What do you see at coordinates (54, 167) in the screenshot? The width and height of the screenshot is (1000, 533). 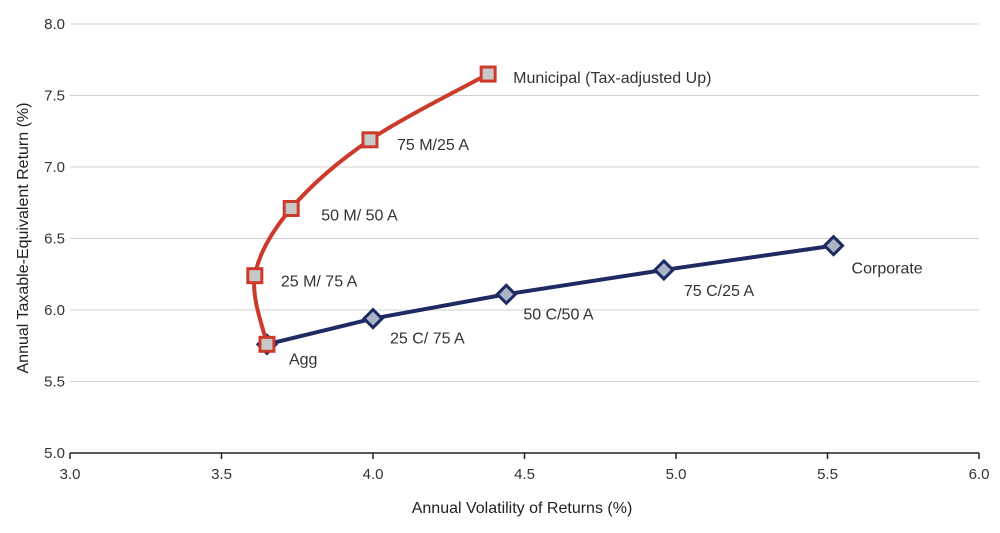 I see `y-tick-label: 7.0` at bounding box center [54, 167].